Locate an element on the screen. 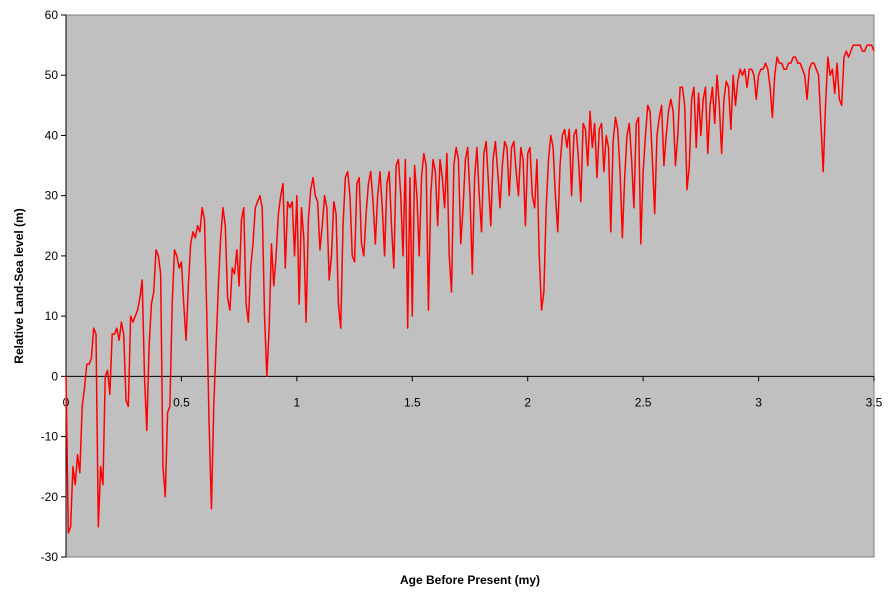 This screenshot has height=596, width=888. y-tick-label: 50 is located at coordinates (52, 75).